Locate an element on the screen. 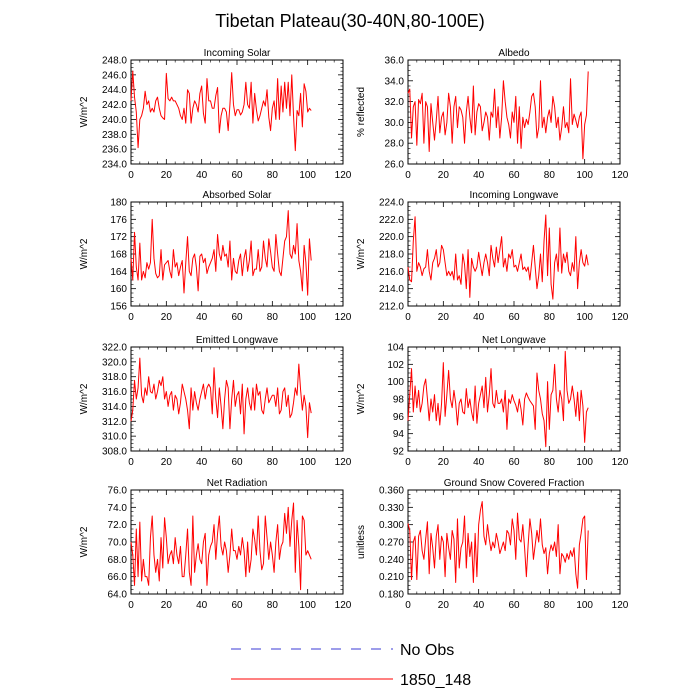 The height and width of the screenshot is (700, 700). y-tick-label: 318.0 is located at coordinates (114, 377).